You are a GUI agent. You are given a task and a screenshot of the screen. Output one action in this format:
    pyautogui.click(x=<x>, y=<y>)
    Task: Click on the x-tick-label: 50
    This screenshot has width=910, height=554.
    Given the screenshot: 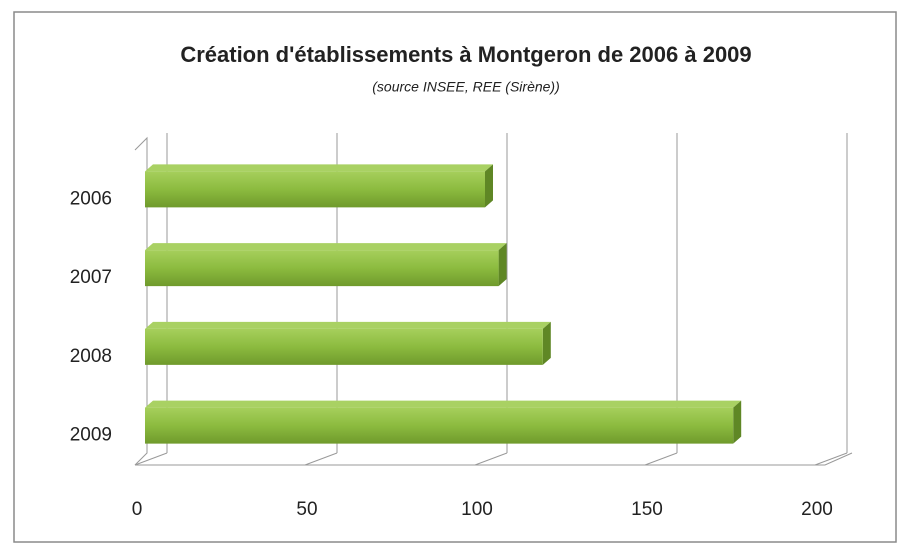 What is the action you would take?
    pyautogui.click(x=306, y=509)
    